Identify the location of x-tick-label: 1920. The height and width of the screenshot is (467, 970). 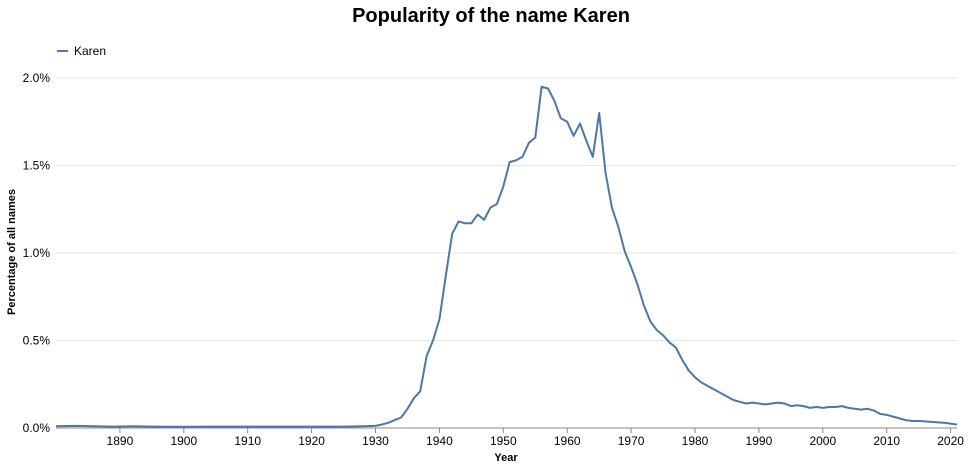
(311, 441).